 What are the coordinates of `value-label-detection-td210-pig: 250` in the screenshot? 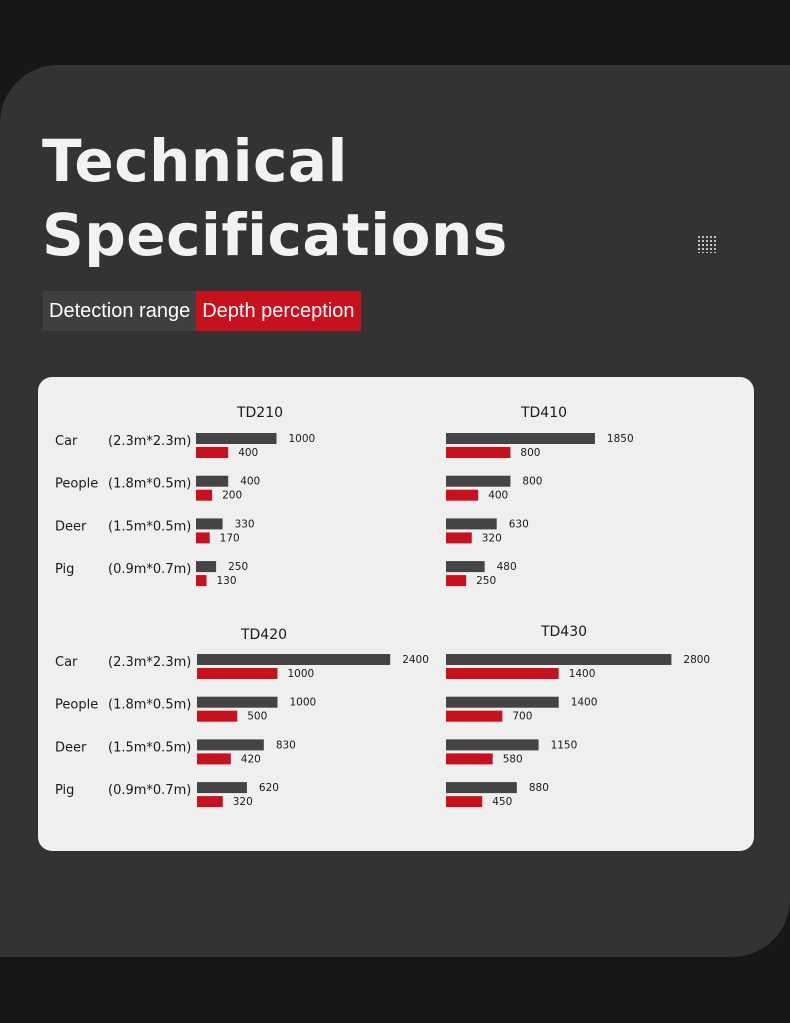 It's located at (238, 567).